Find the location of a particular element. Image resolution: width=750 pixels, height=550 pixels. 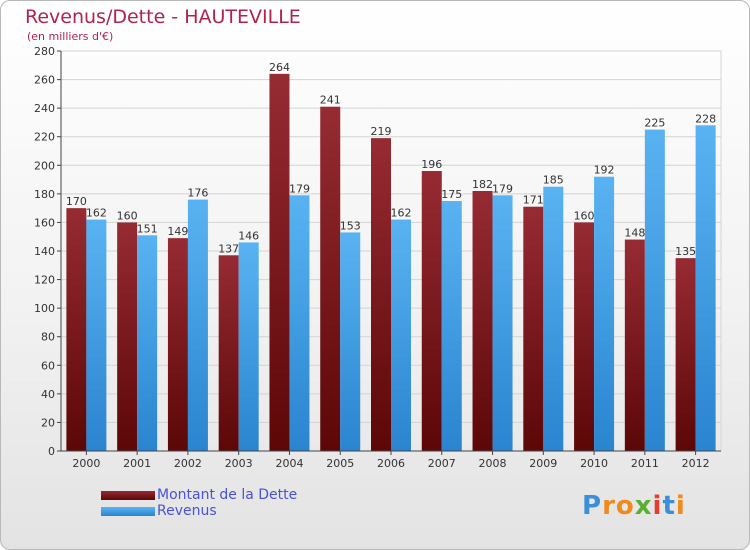

logo-letter: t is located at coordinates (669, 506).